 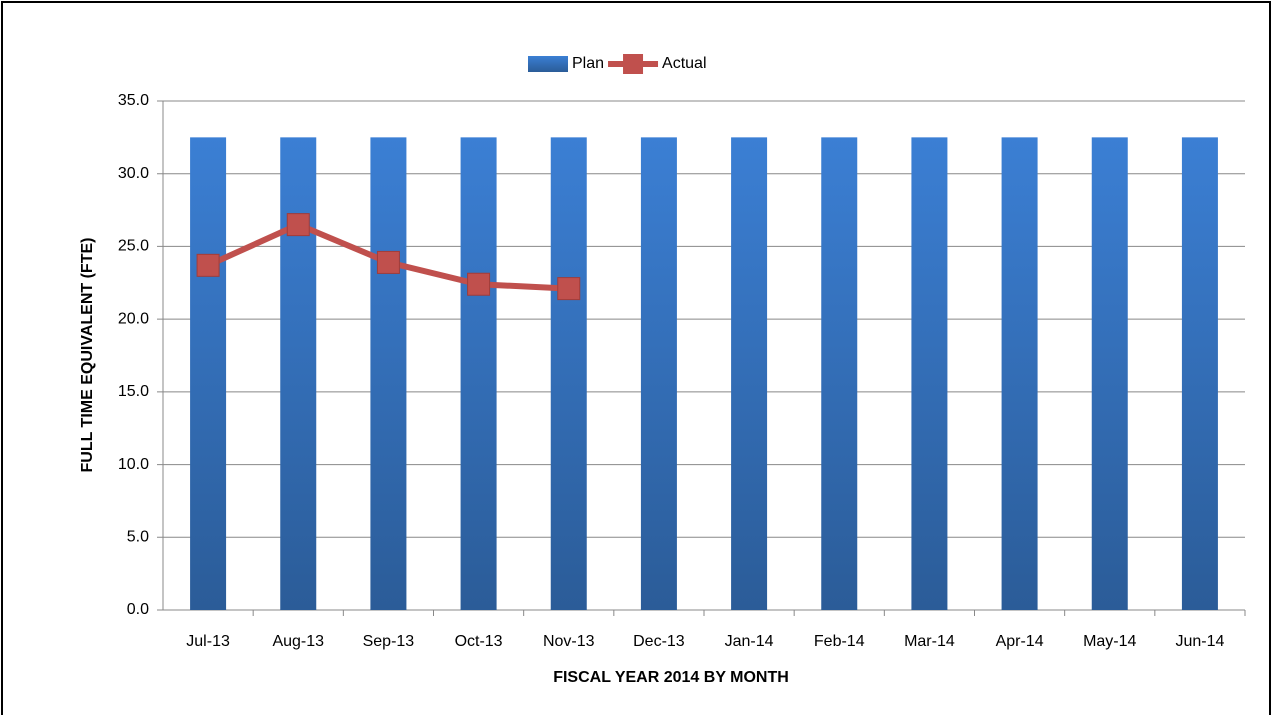 What do you see at coordinates (133, 100) in the screenshot?
I see `y-tick-label: 35.0` at bounding box center [133, 100].